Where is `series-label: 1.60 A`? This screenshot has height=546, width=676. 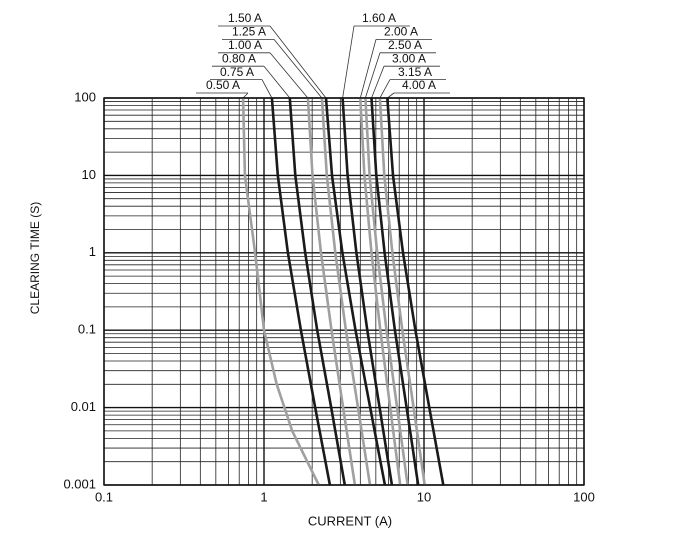 series-label: 1.60 A is located at coordinates (379, 18).